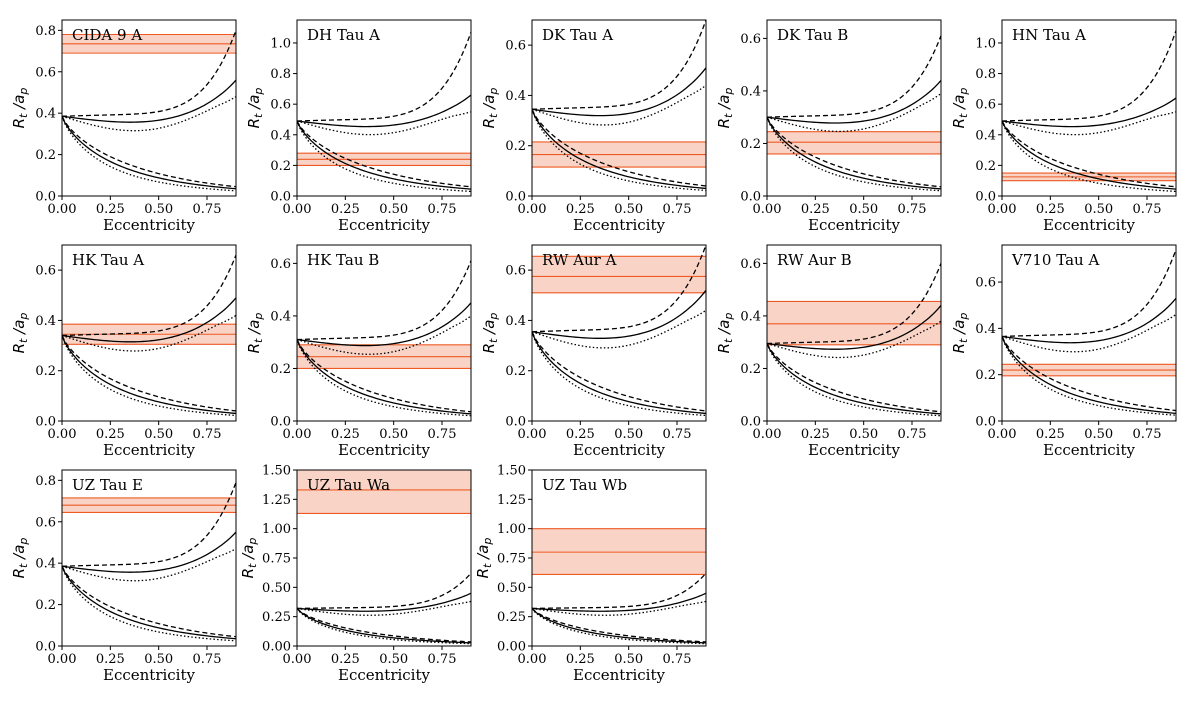 The image size is (1196, 719). What do you see at coordinates (280, 43) in the screenshot?
I see `y-tick-label: 1.0` at bounding box center [280, 43].